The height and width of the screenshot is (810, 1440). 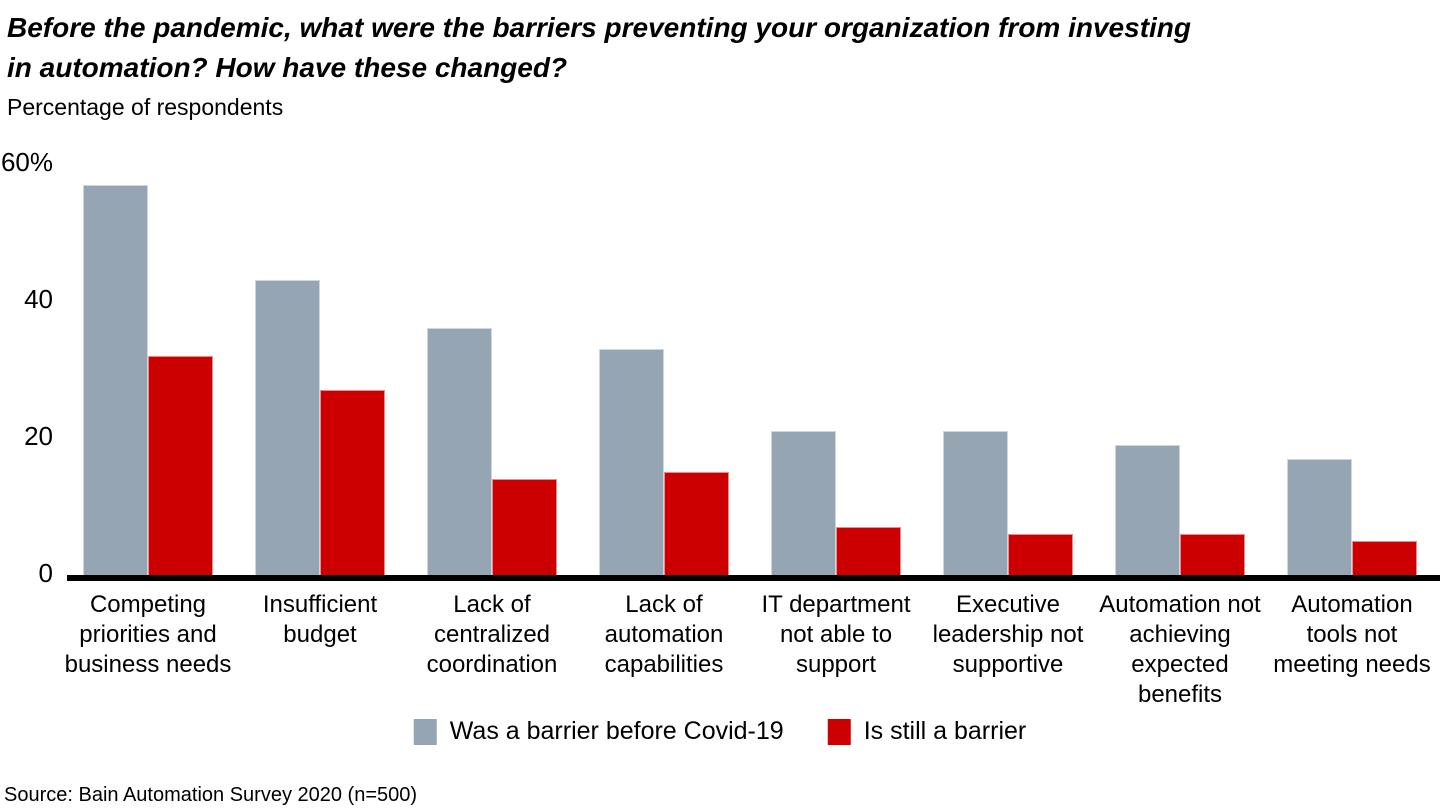 I want to click on category-label: Insufficient budget, so click(x=320, y=619).